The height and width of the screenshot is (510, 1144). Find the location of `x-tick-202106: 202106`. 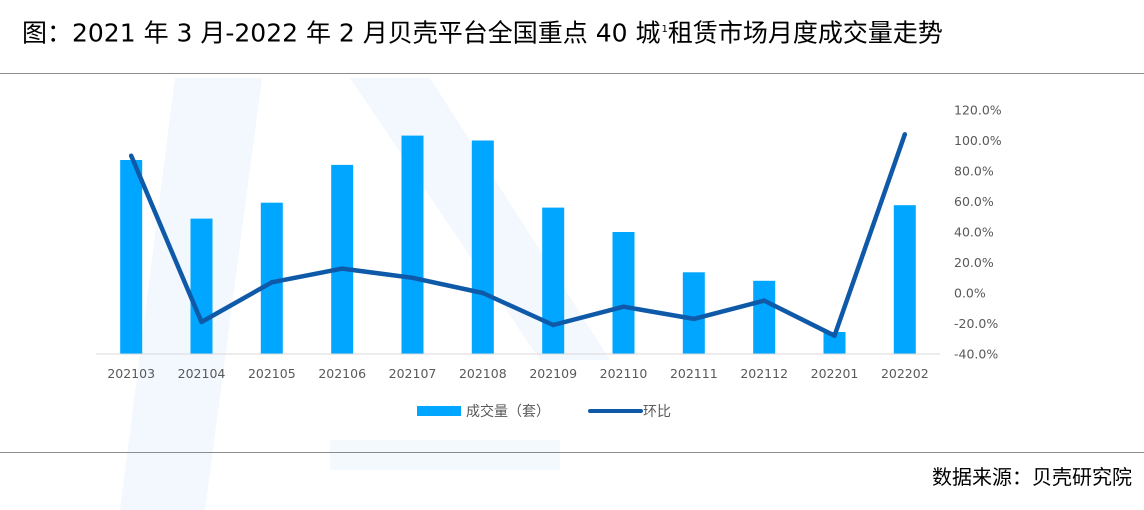

x-tick-202106: 202106 is located at coordinates (342, 373).